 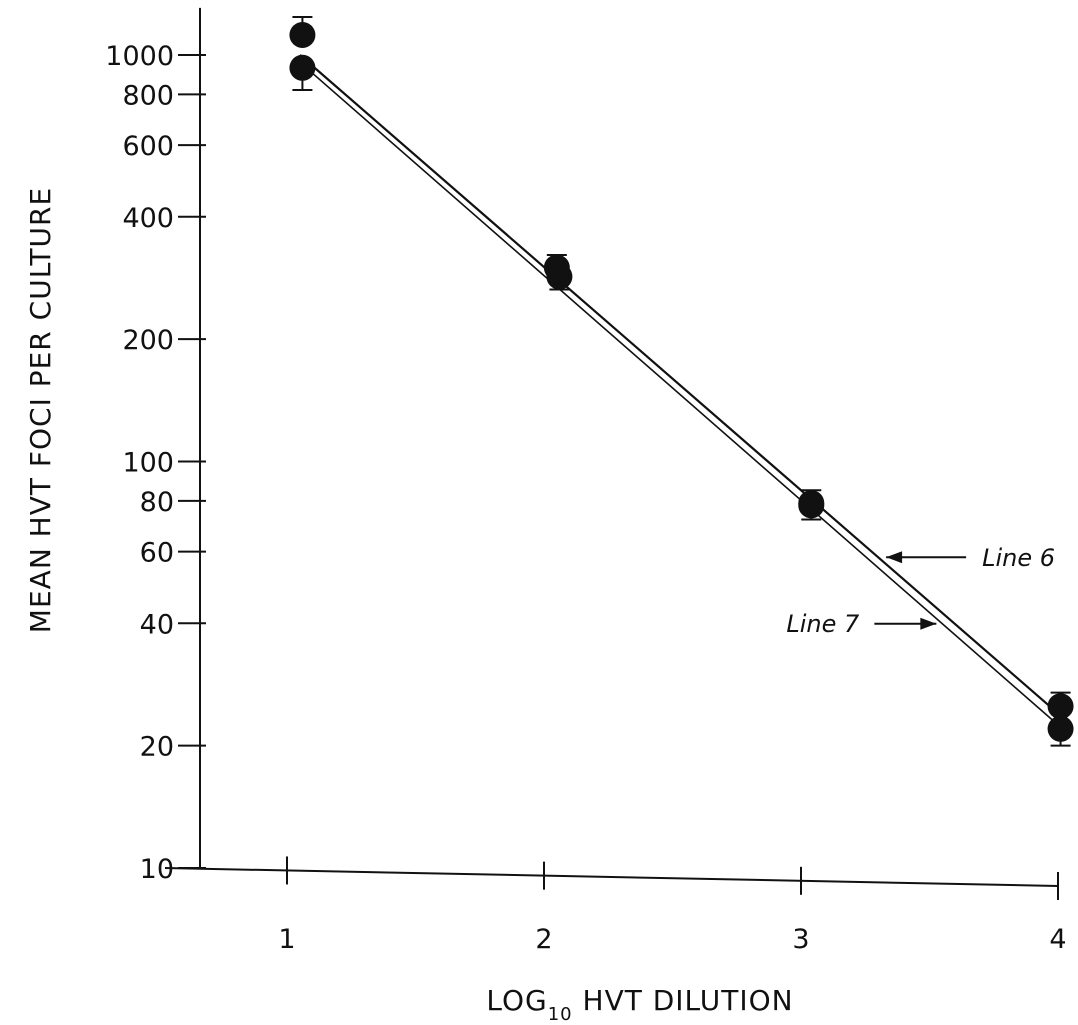 What do you see at coordinates (148, 463) in the screenshot?
I see `y-tick-label-100: 100` at bounding box center [148, 463].